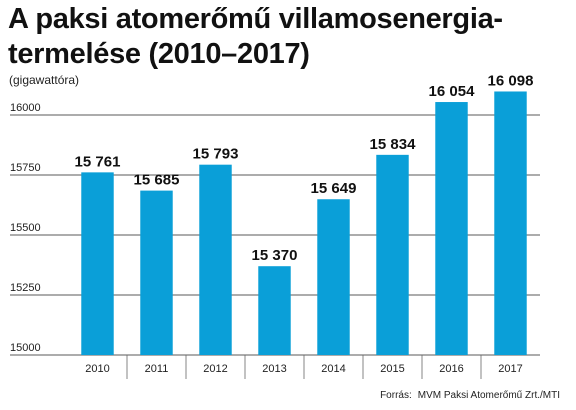 The width and height of the screenshot is (576, 410). What do you see at coordinates (157, 369) in the screenshot?
I see `x-tick-label: 2011` at bounding box center [157, 369].